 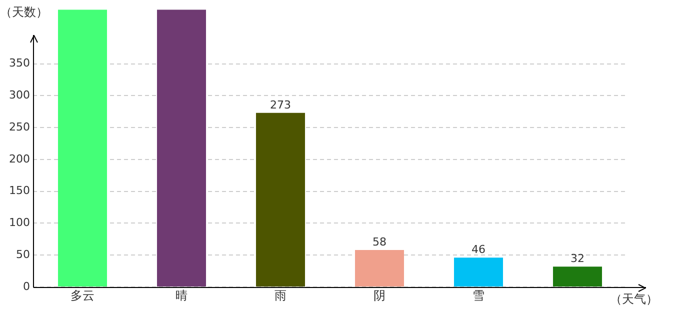 I want to click on y-tick-label: 250, so click(x=19, y=127).